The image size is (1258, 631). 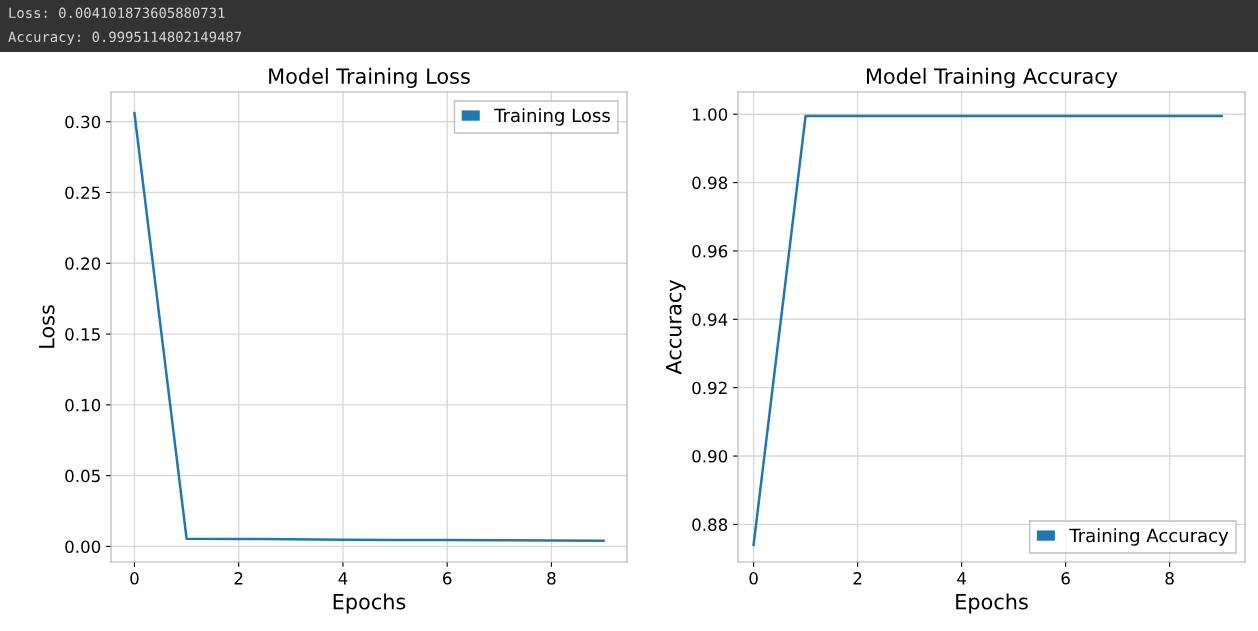 I want to click on y-tick-label: 1.00, so click(x=710, y=114).